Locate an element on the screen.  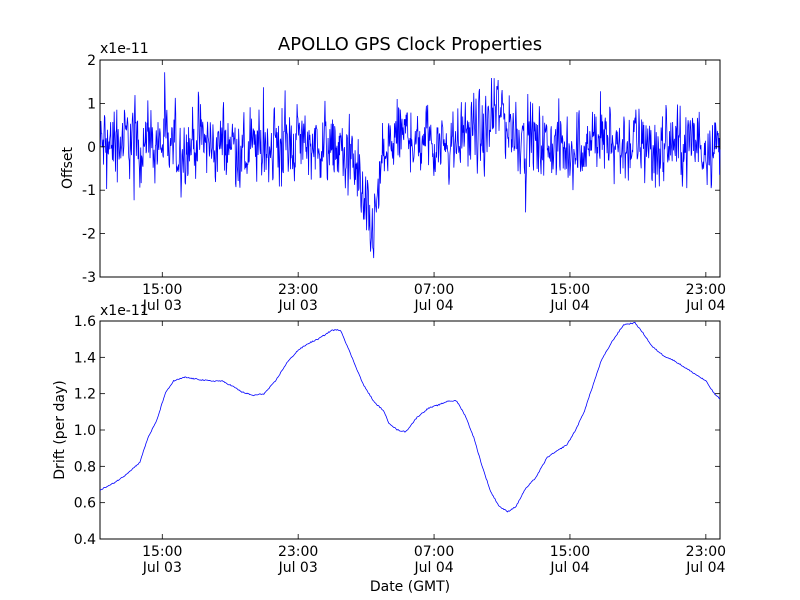
drift-ytick-label: 1.0 is located at coordinates (85, 431).